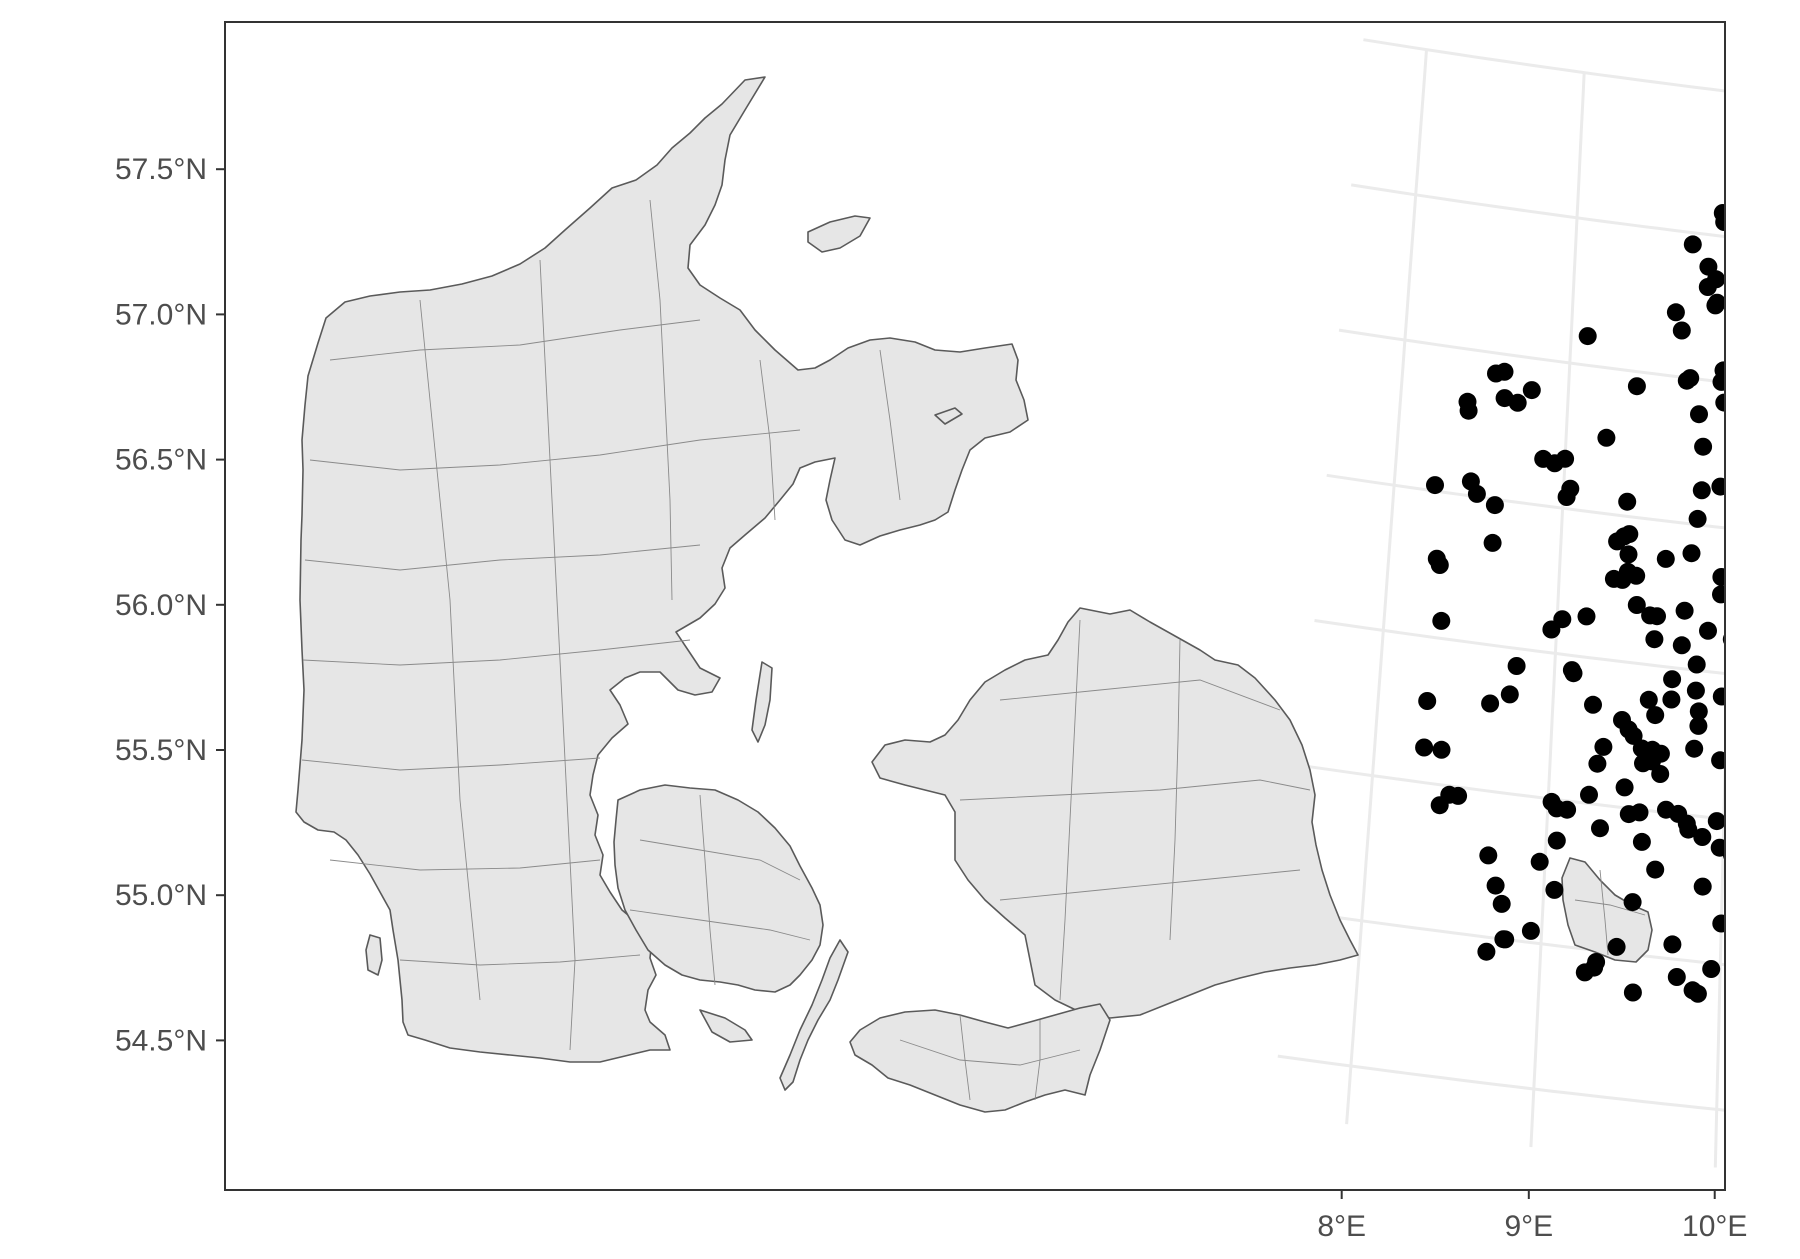  Describe the element at coordinates (374, 955) in the screenshot. I see `romo-island` at that location.